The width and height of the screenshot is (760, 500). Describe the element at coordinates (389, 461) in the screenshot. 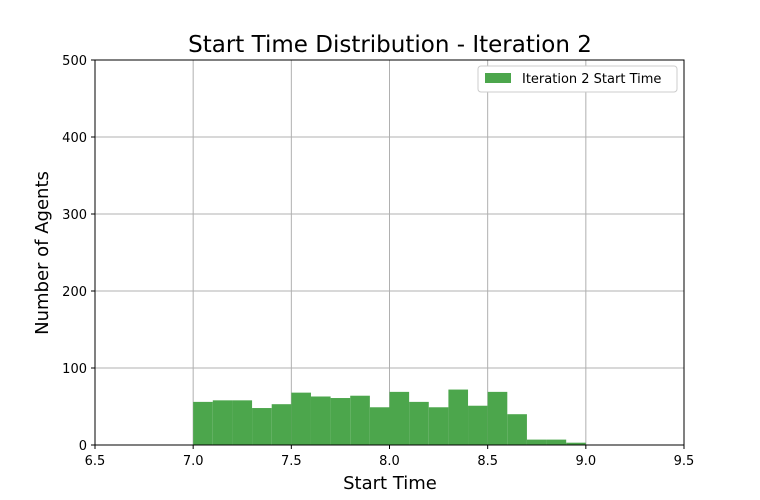

I see `x-tick-label: 8.0` at that location.